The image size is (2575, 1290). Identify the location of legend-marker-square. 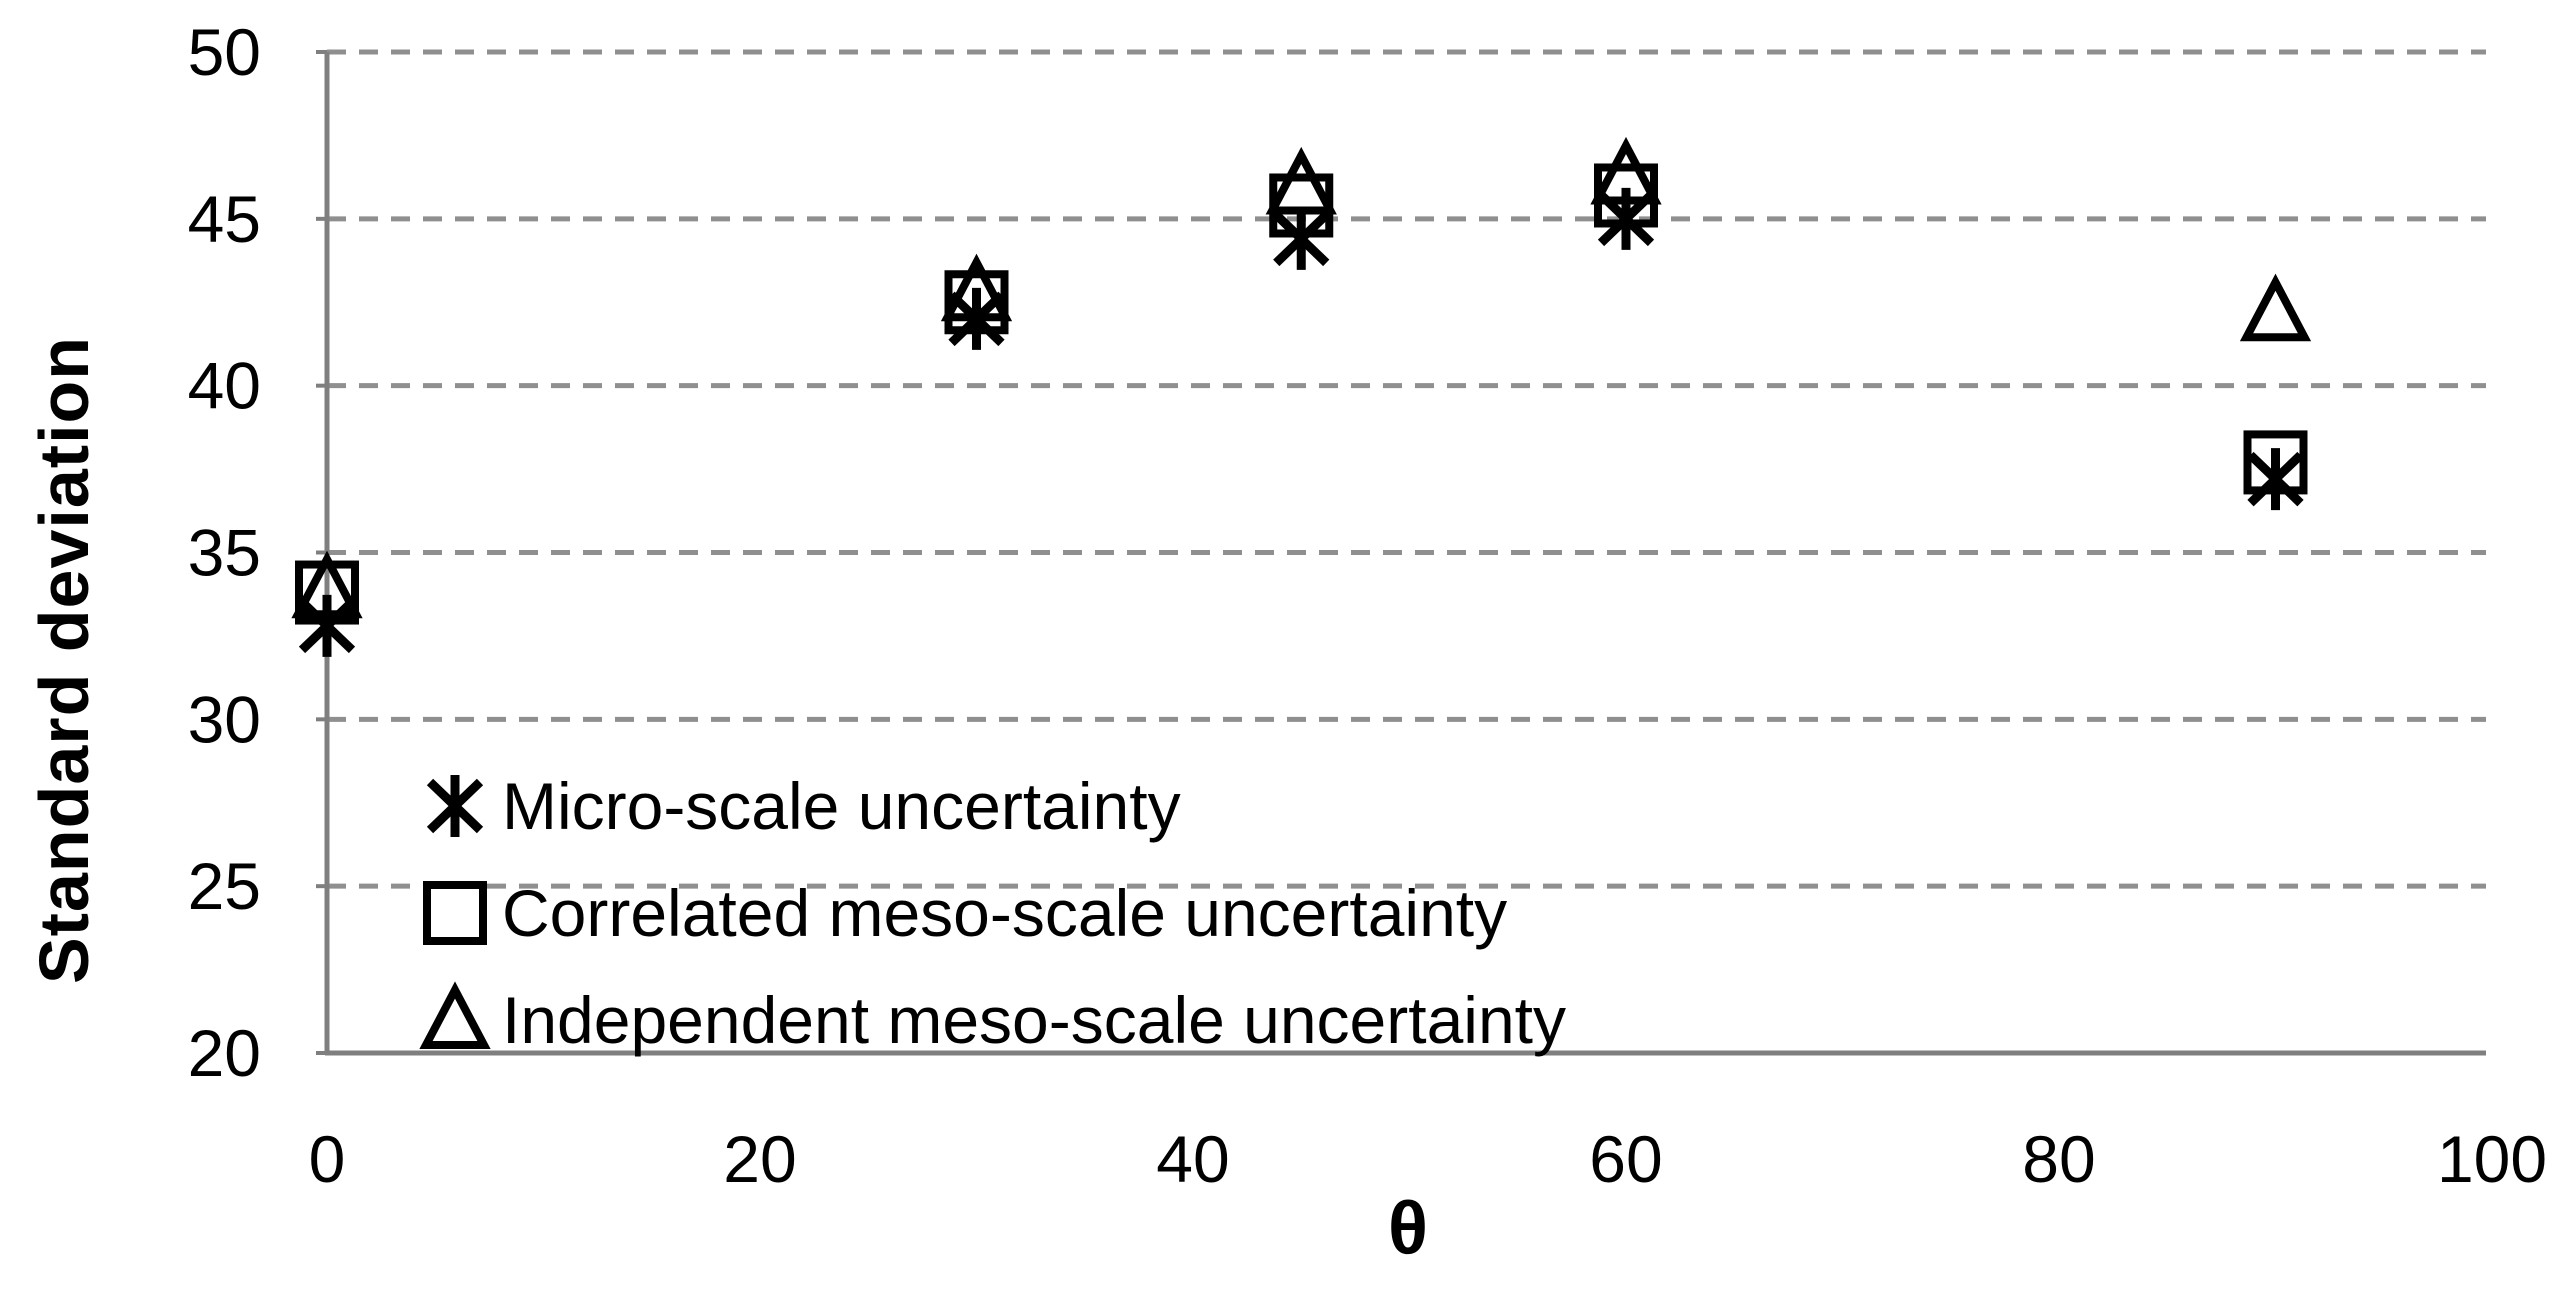
(455, 913).